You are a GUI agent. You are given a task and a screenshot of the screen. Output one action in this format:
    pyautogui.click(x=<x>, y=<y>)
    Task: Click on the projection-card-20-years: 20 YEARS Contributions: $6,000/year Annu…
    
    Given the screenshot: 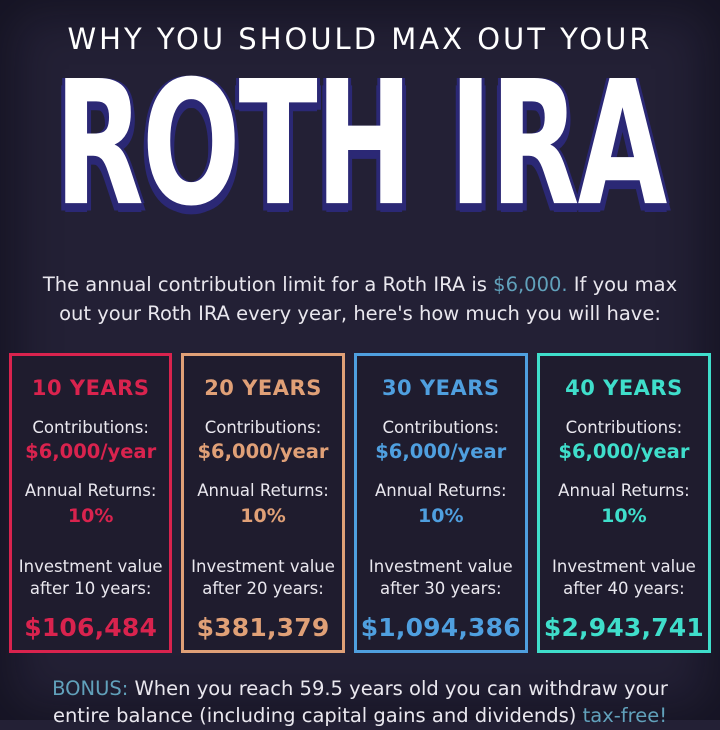 What is the action you would take?
    pyautogui.click(x=263, y=502)
    